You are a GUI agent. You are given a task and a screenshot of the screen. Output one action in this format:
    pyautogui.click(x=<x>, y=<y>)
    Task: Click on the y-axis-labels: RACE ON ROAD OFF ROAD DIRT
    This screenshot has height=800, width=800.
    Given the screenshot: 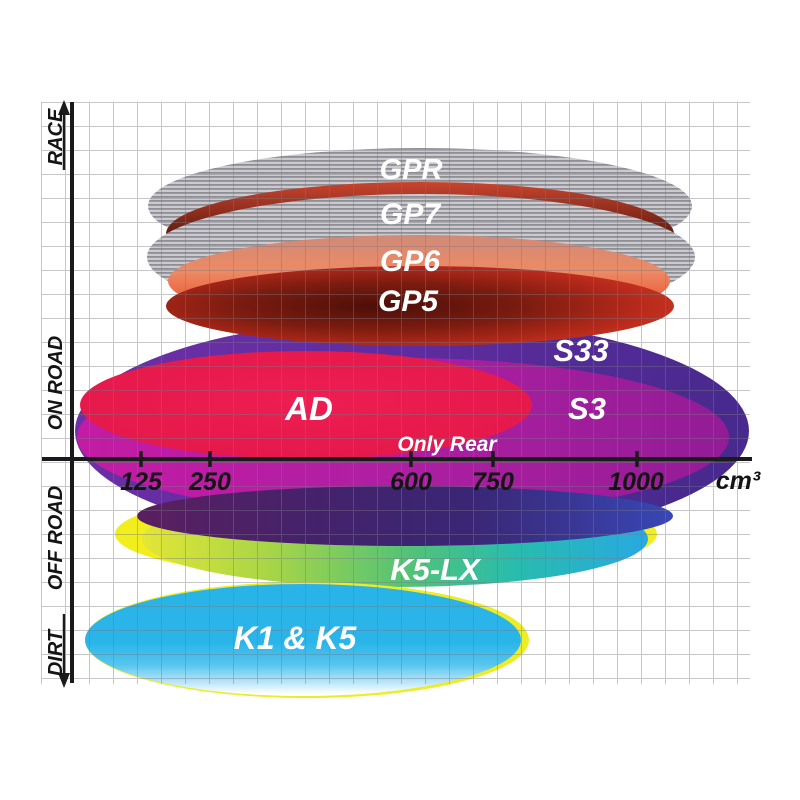 What is the action you would take?
    pyautogui.click(x=56, y=392)
    